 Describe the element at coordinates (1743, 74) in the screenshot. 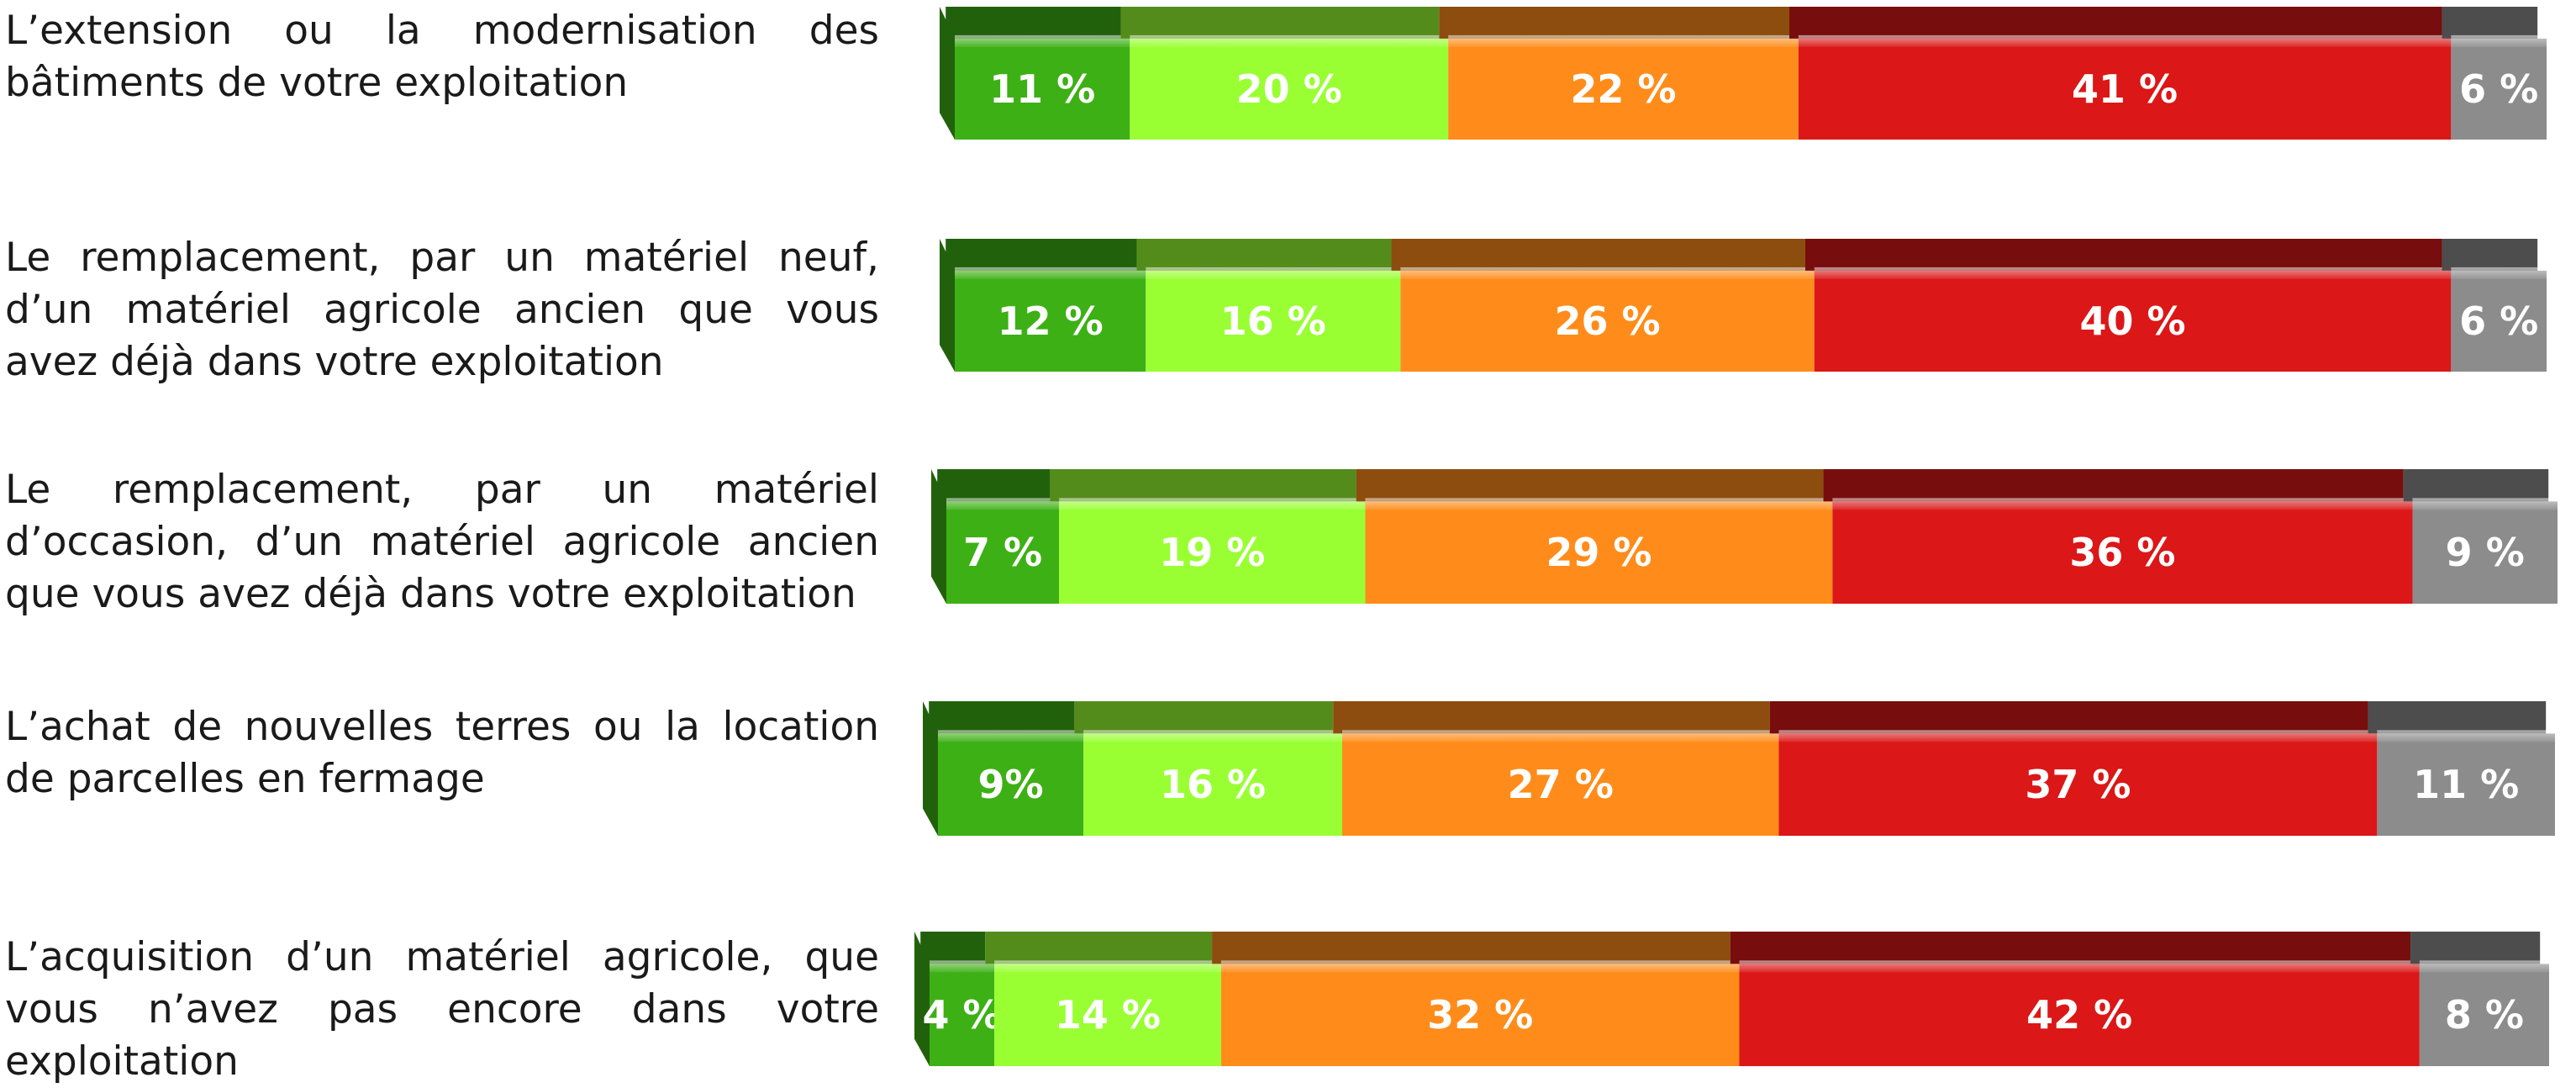

I see `bar-row: 11 % 20 % 22 % 41 % 6 %` at that location.